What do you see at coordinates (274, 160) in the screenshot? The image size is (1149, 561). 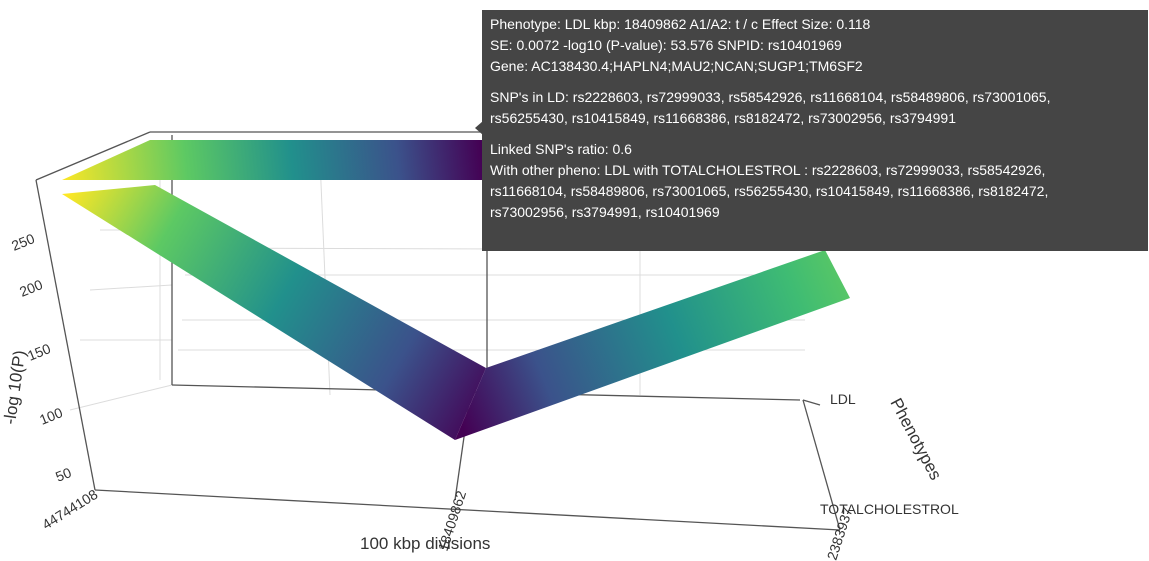 I see `surface-panel-top` at bounding box center [274, 160].